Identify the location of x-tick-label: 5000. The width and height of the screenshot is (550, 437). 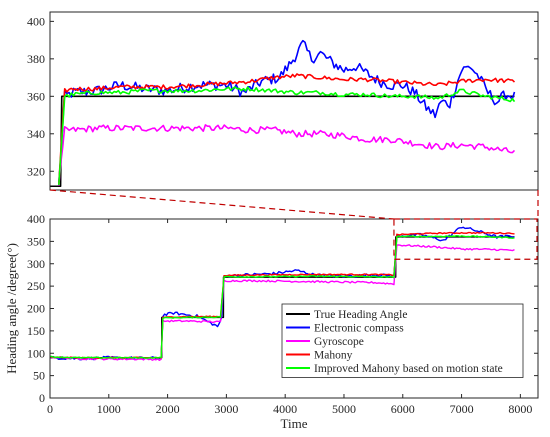
(344, 409).